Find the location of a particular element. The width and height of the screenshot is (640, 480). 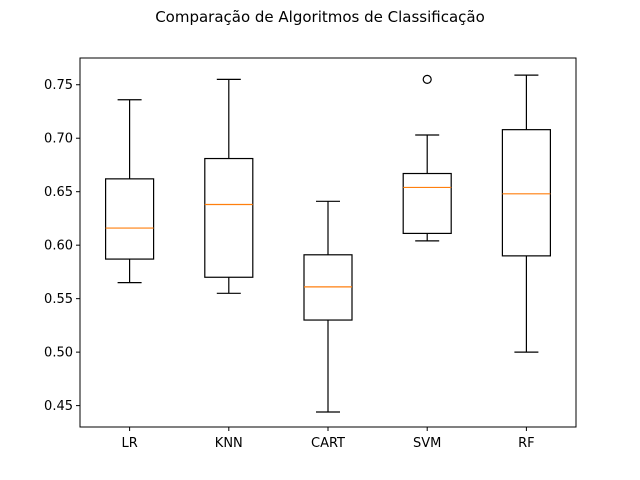

box-rf is located at coordinates (526, 193).